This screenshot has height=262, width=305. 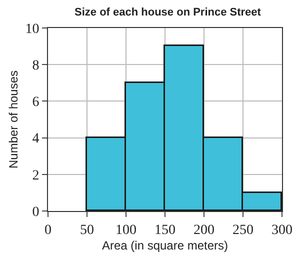 I want to click on y-tick-label: 10, so click(x=32, y=29).